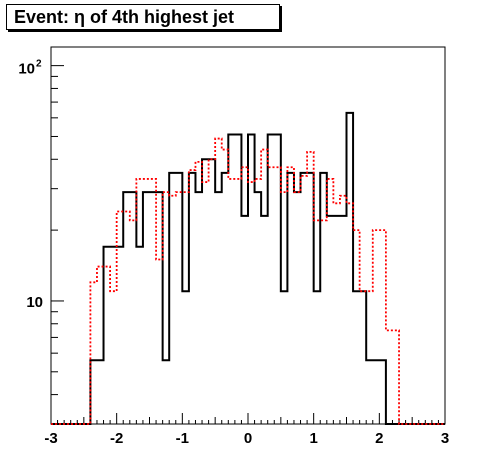 The image size is (496, 472). What do you see at coordinates (39, 64) in the screenshot?
I see `y-tick-label-100-exponent: 2` at bounding box center [39, 64].